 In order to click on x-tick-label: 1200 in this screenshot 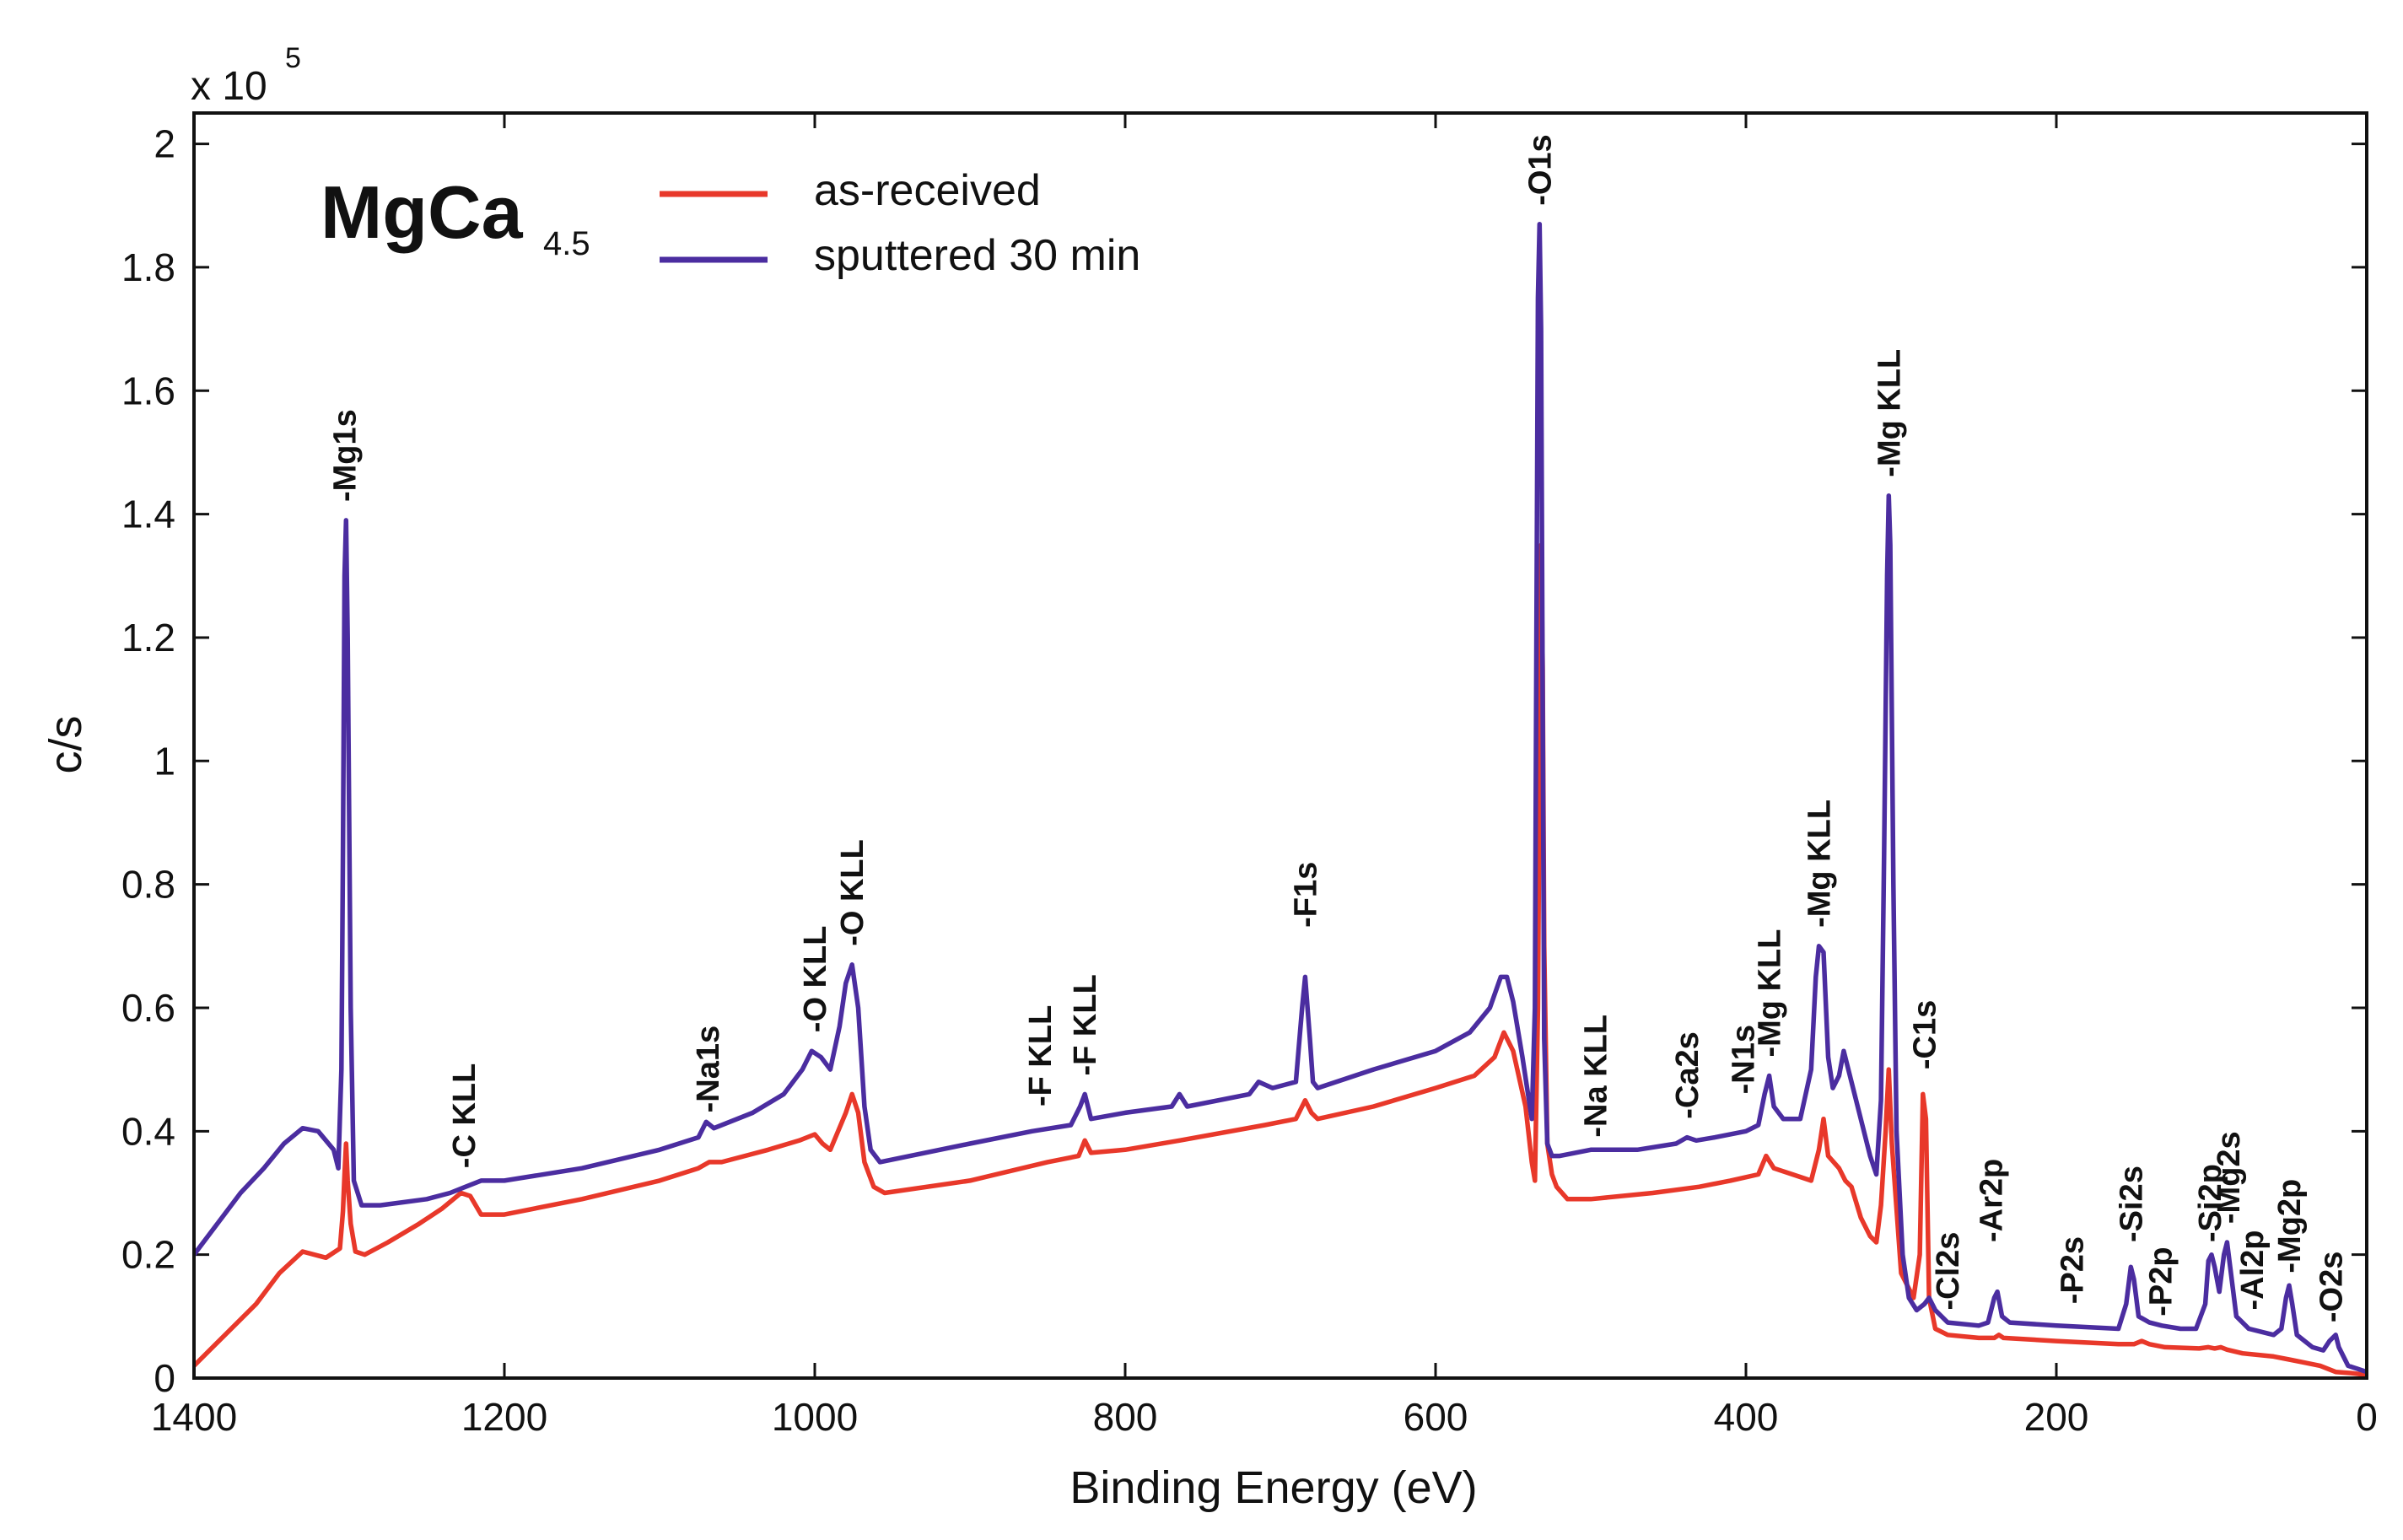, I will do `click(504, 1417)`.